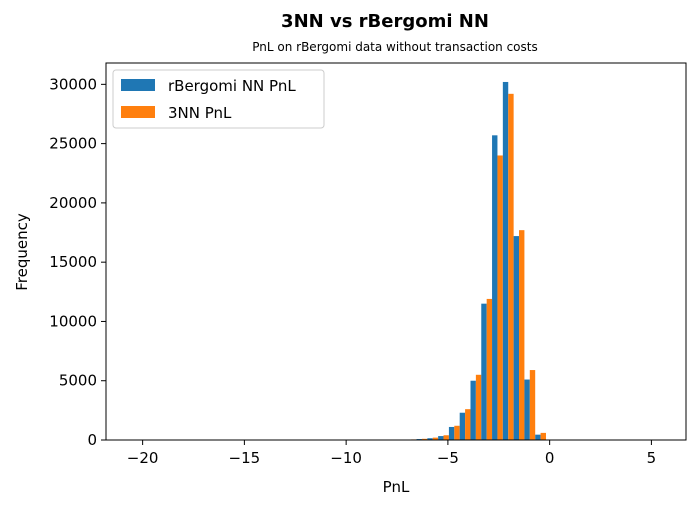 The width and height of the screenshot is (698, 507). Describe the element at coordinates (385, 21) in the screenshot. I see `chart-title: 3NN vs rBergomi NN` at that location.